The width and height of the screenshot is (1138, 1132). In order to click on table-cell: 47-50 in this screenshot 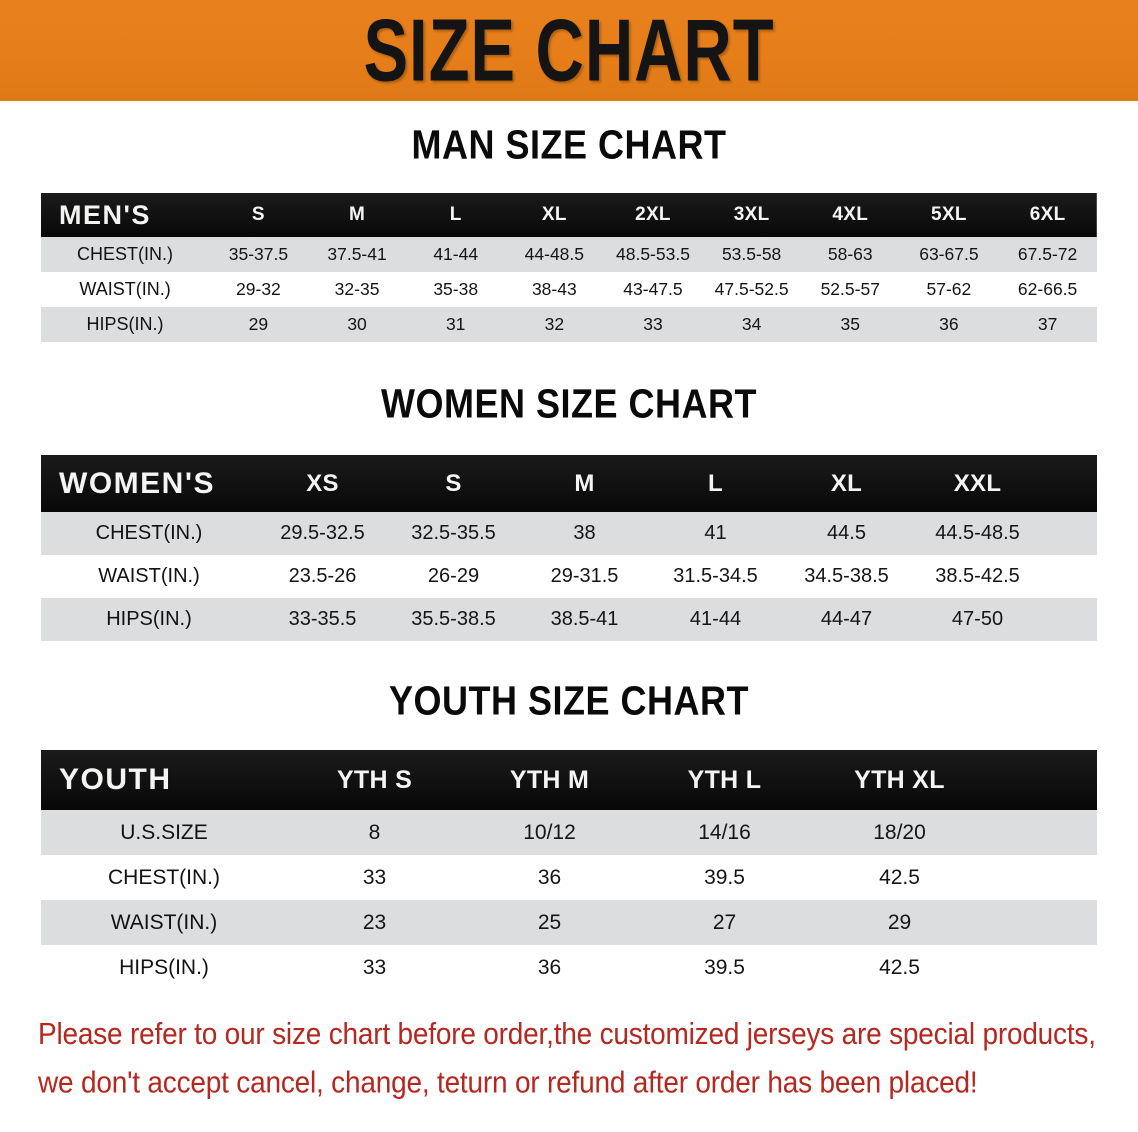, I will do `click(977, 619)`.